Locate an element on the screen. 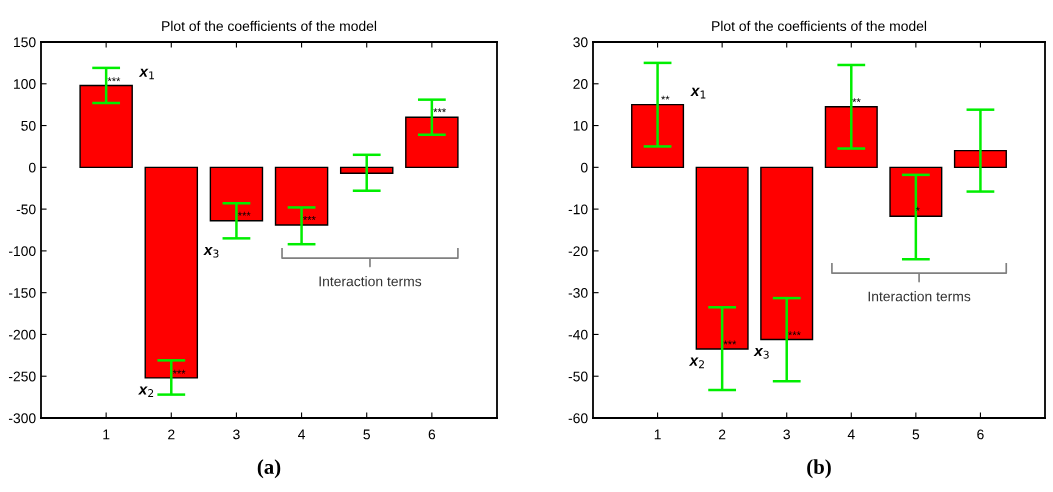  y-tick-label: 20 is located at coordinates (580, 84).